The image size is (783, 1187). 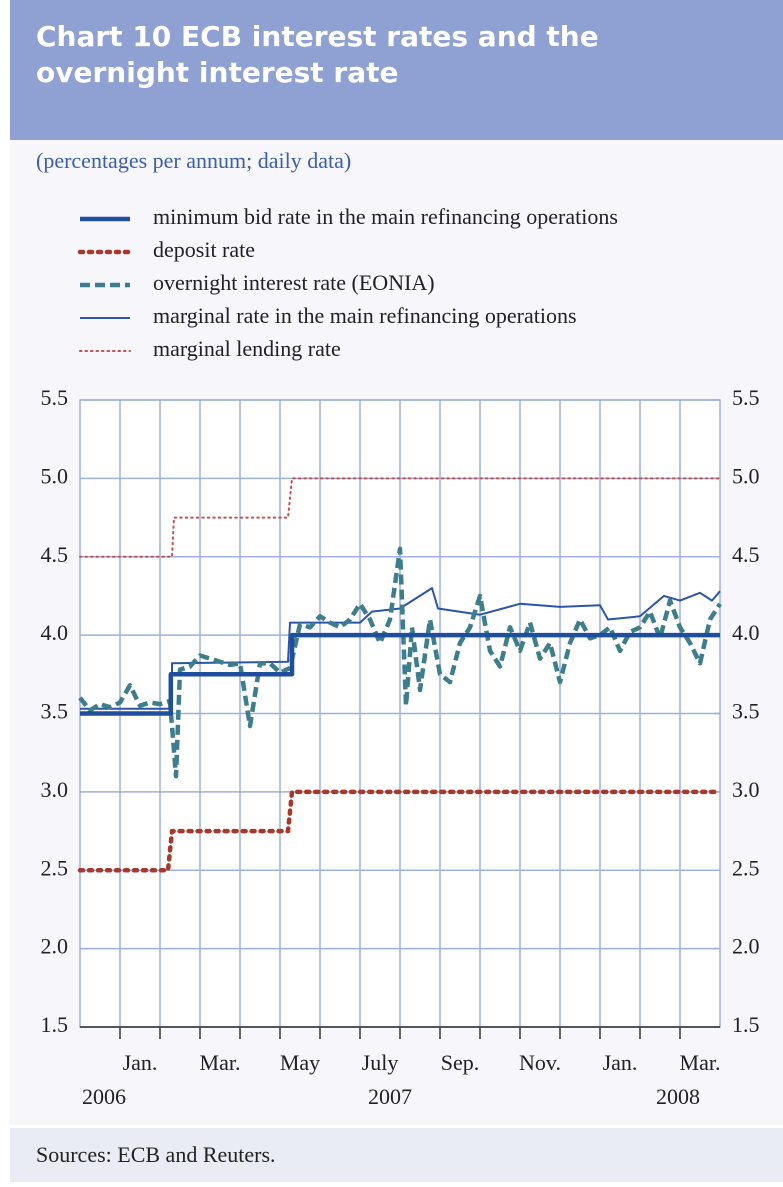 What do you see at coordinates (217, 72) in the screenshot?
I see `chart-title: overnight interest rate` at bounding box center [217, 72].